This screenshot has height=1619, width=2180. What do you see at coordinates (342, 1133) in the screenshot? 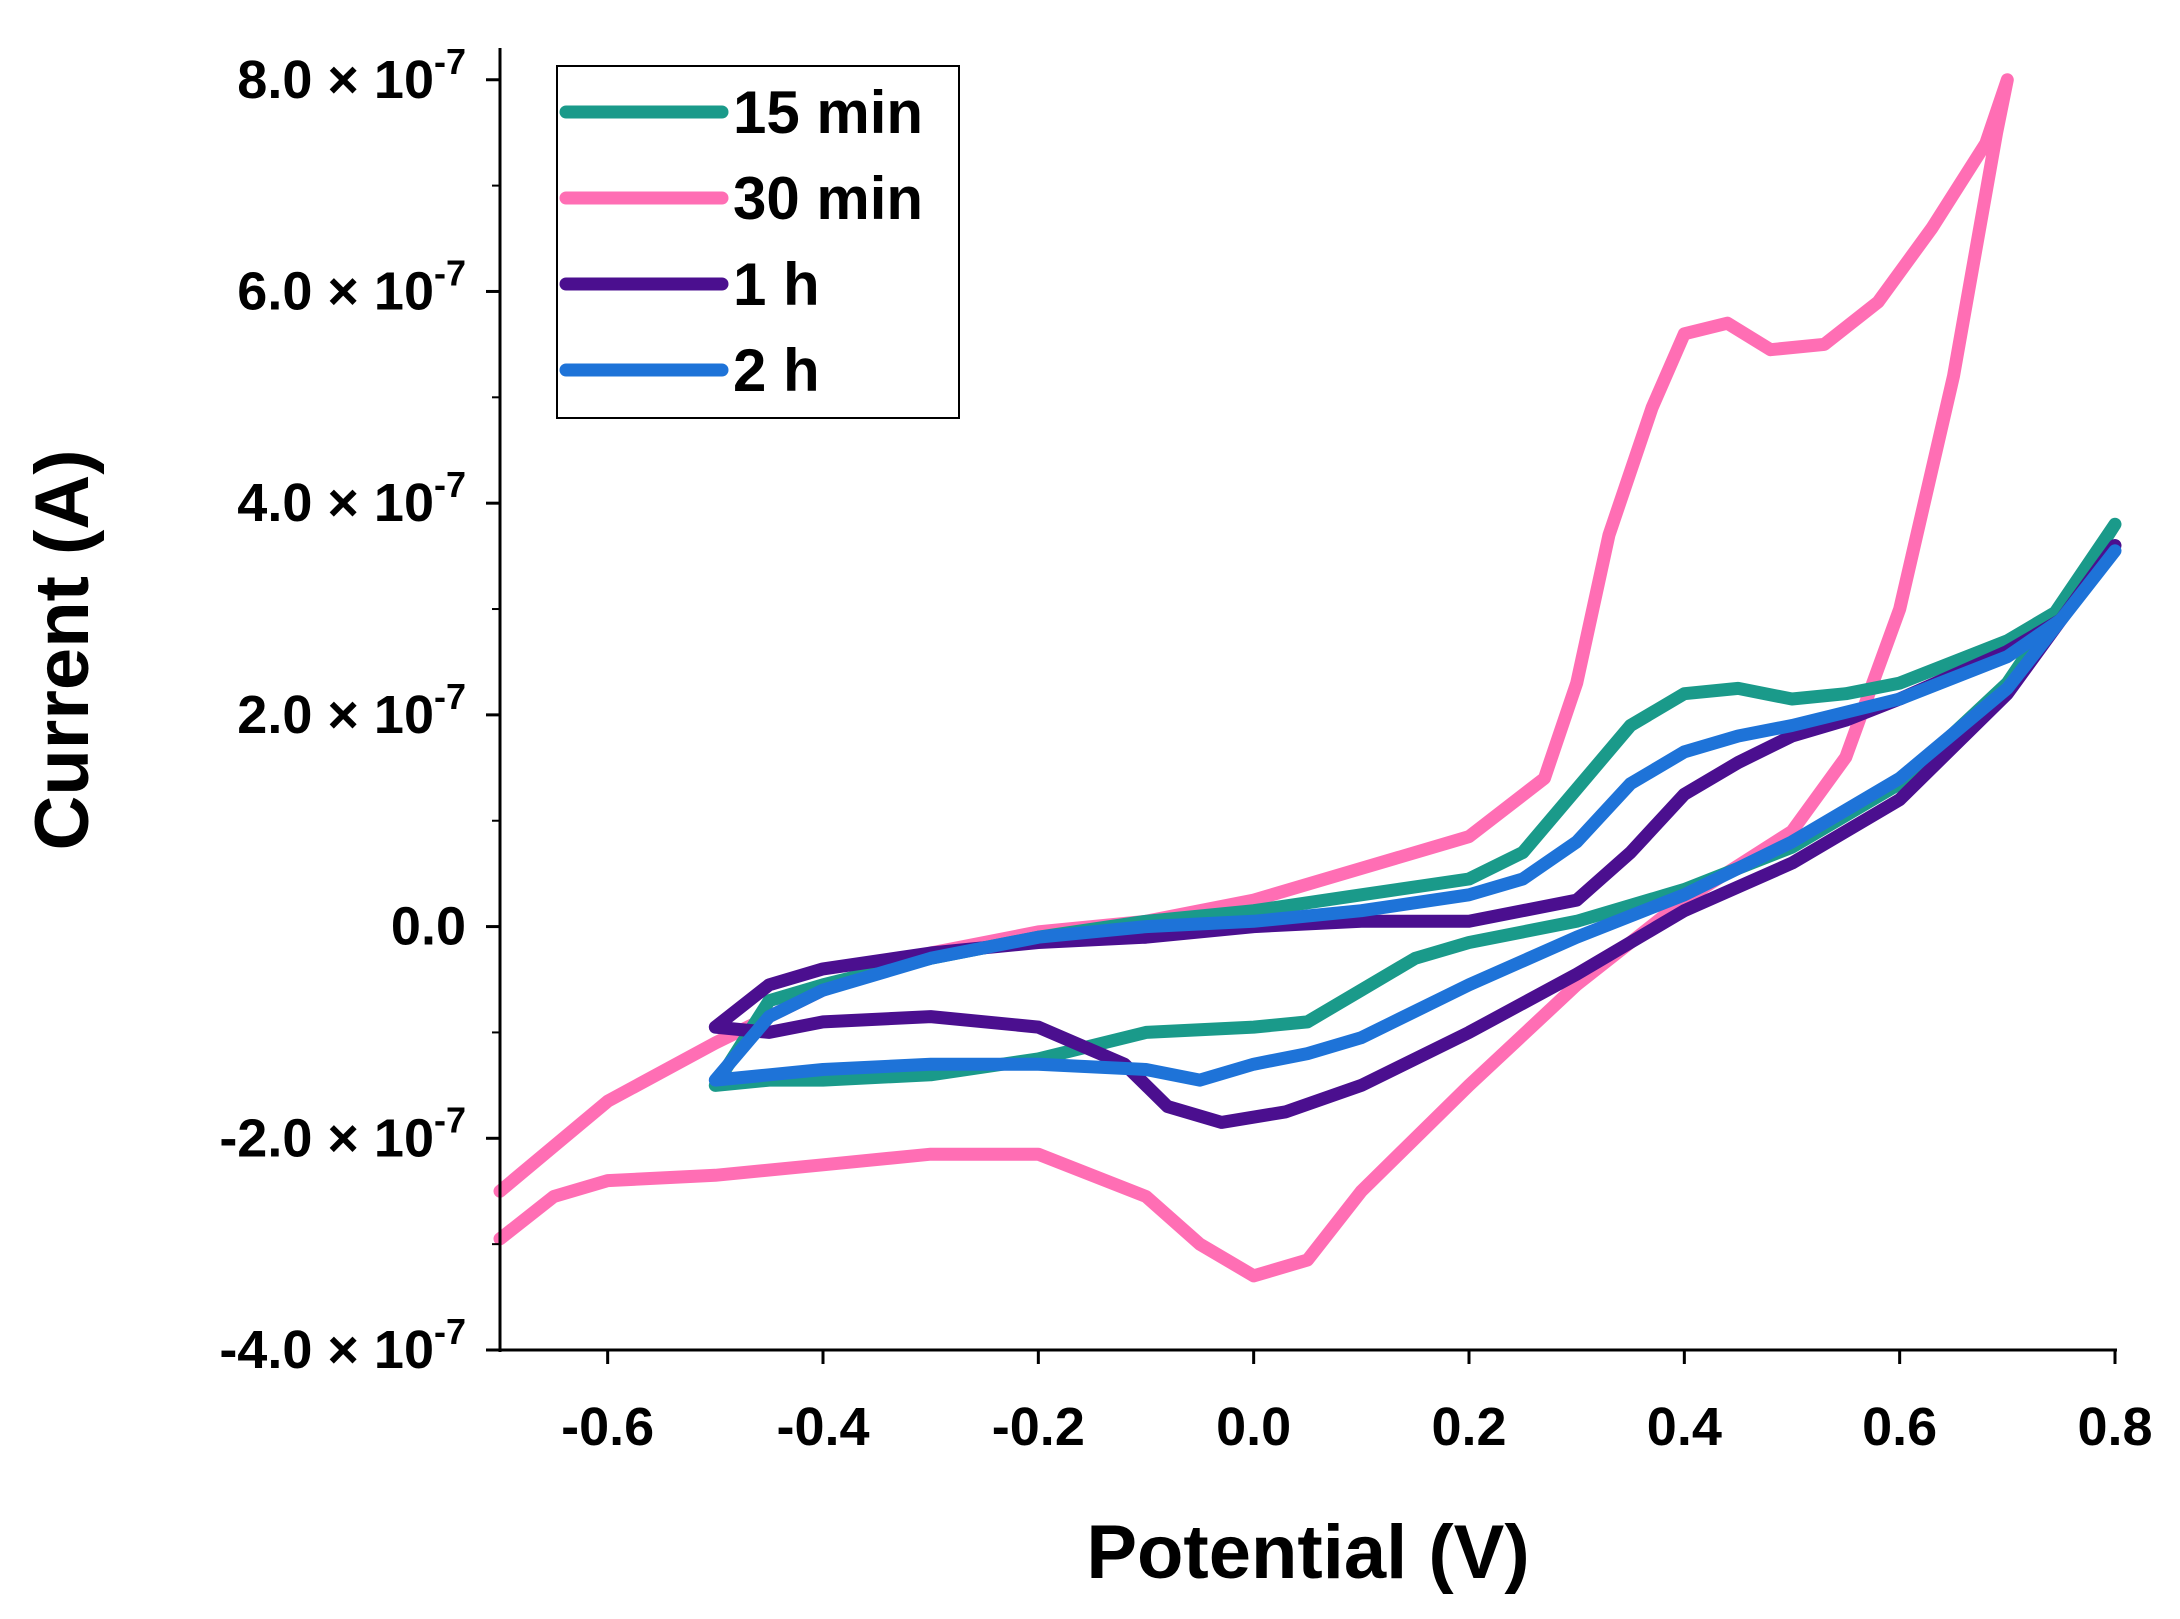
I see `y-tick-label: -2.0 × 10⁻⁷` at bounding box center [342, 1133].